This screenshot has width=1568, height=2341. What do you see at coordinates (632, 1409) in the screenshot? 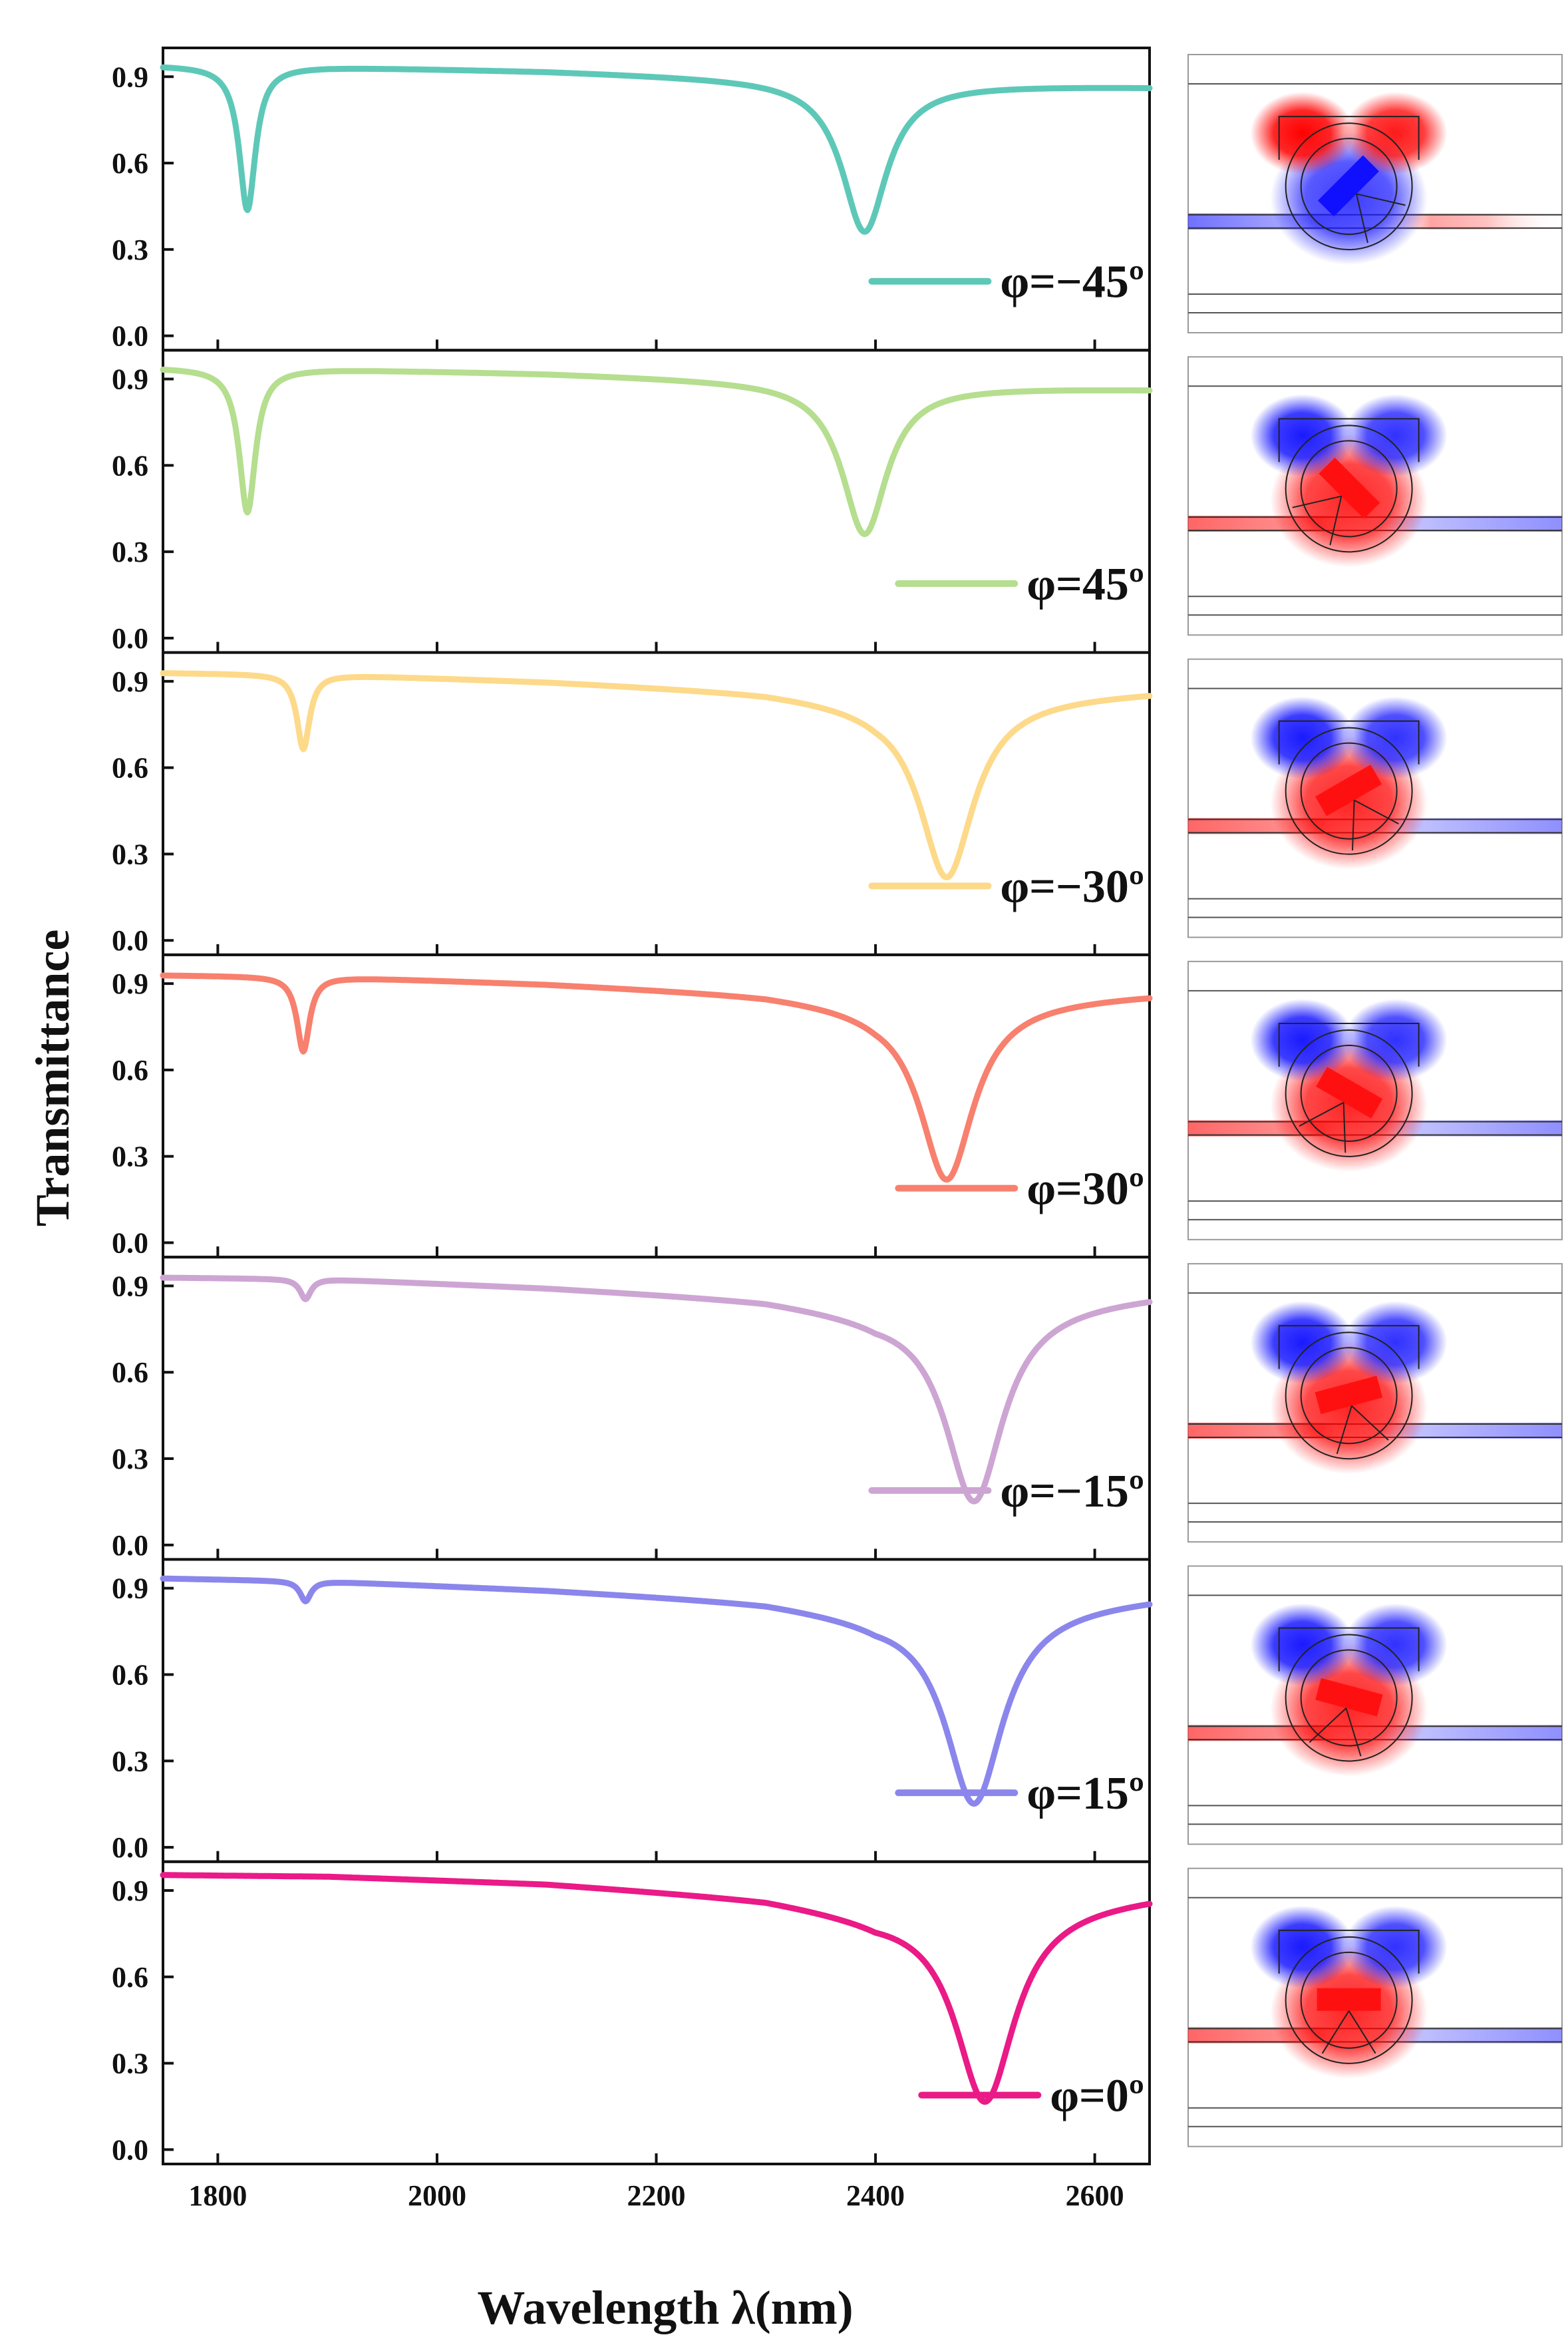
I see `panel-5: 0.0 0.3 0.6 0.9 φ=−15º` at bounding box center [632, 1409].